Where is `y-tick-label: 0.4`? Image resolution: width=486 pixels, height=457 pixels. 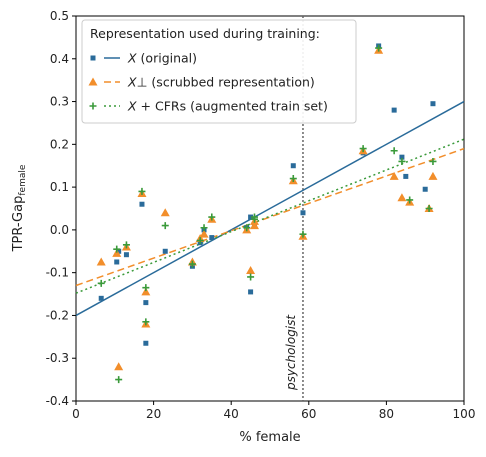
y-tick-label: 0.4 is located at coordinates (59, 59).